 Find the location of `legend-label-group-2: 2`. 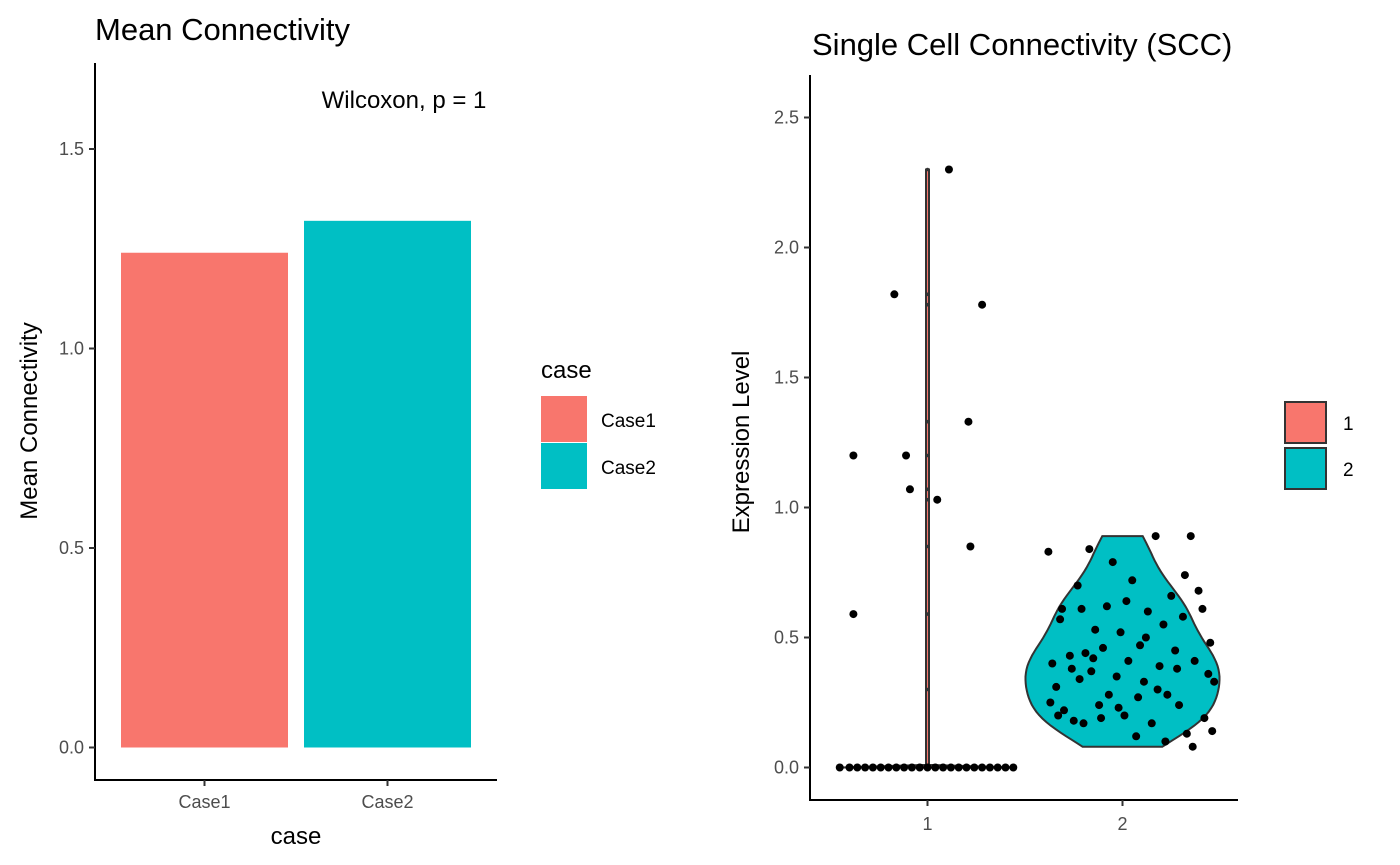

legend-label-group-2: 2 is located at coordinates (1348, 470).